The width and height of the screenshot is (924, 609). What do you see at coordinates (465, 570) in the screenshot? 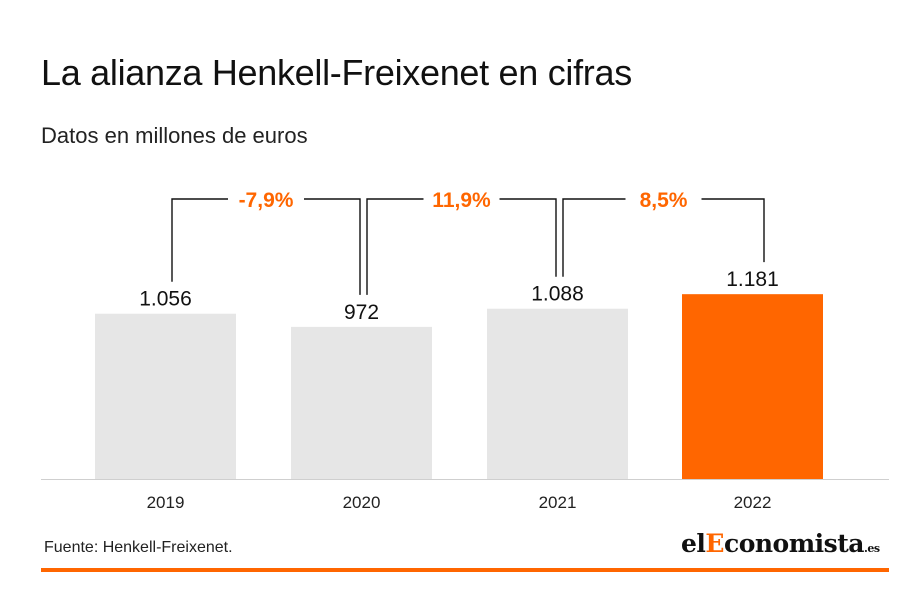
I see `bottom-rule` at bounding box center [465, 570].